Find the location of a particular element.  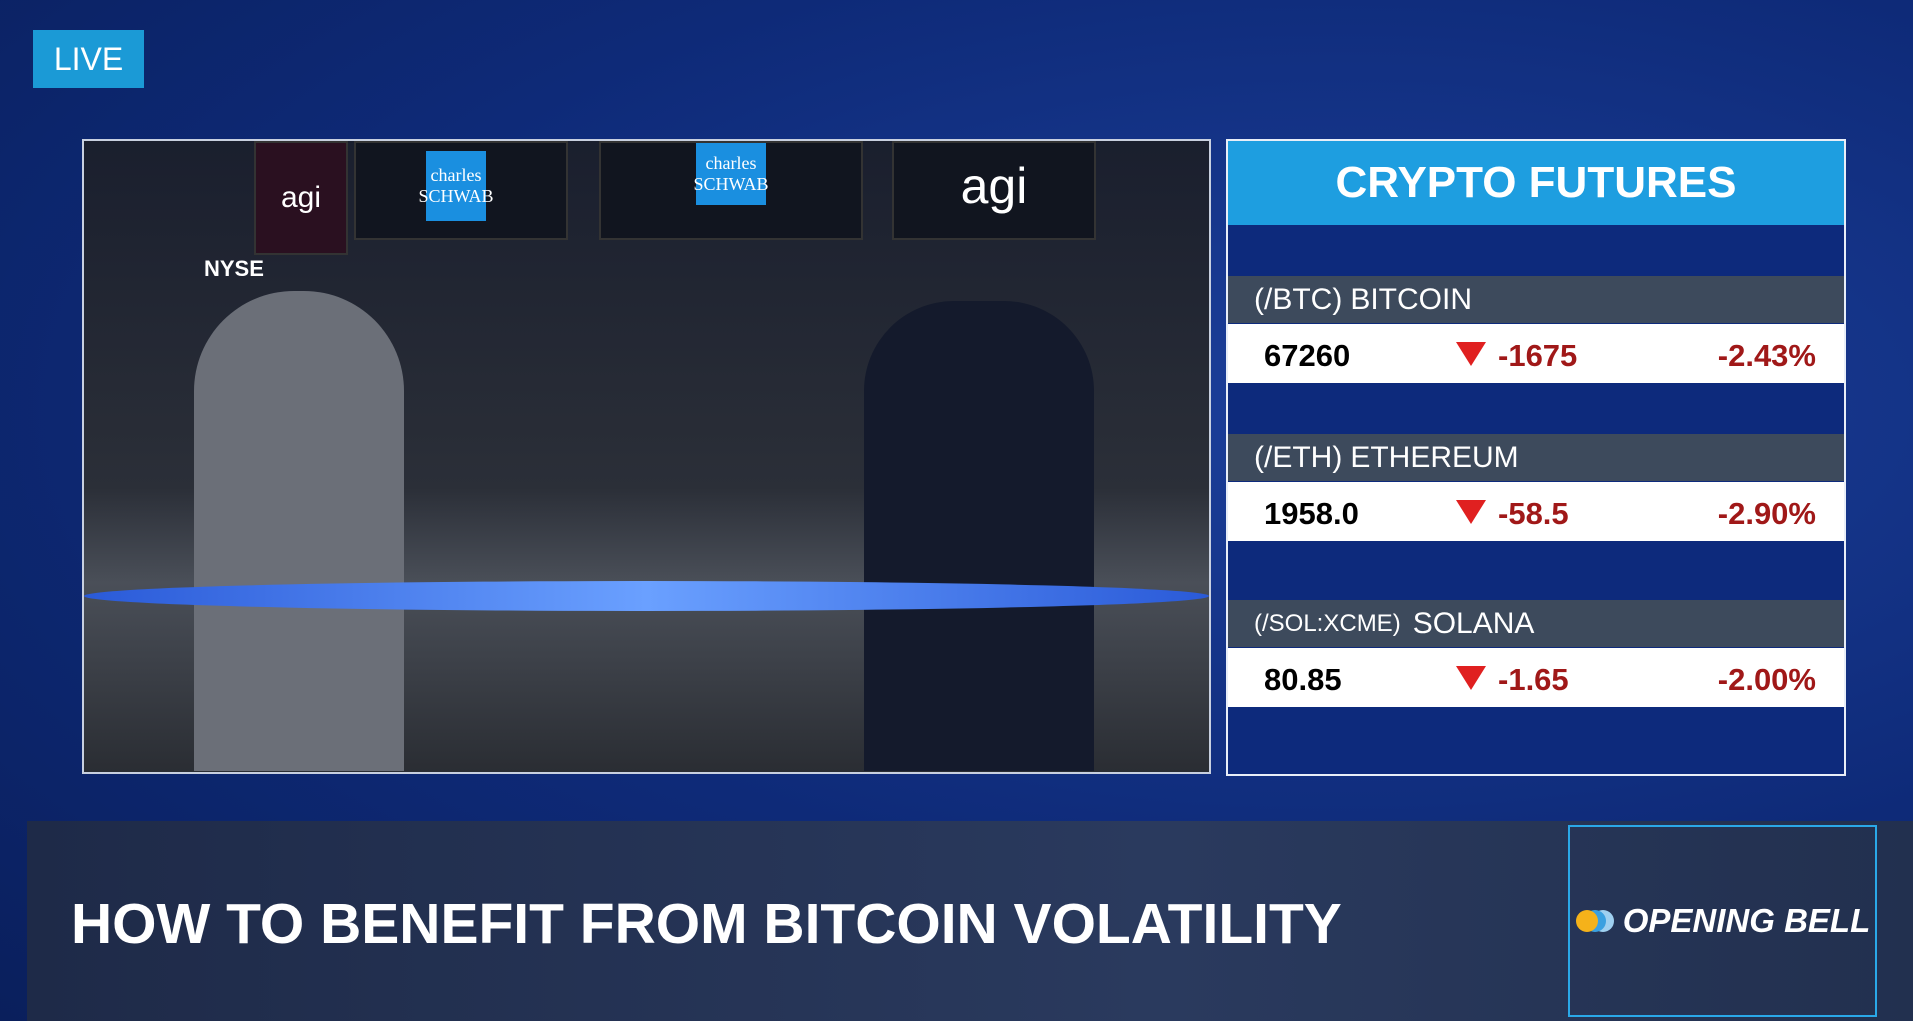

percent: -2.00% is located at coordinates (1766, 679).